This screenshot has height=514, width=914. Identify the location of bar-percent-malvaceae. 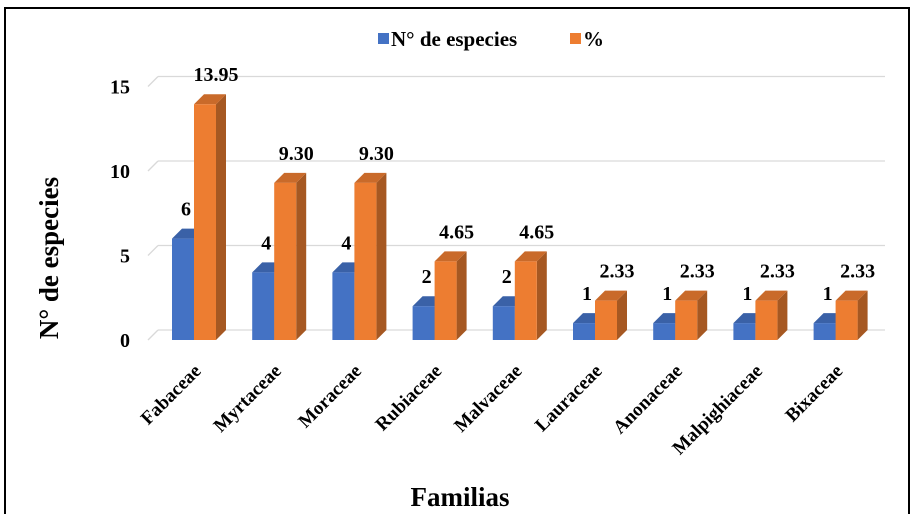
(530, 295).